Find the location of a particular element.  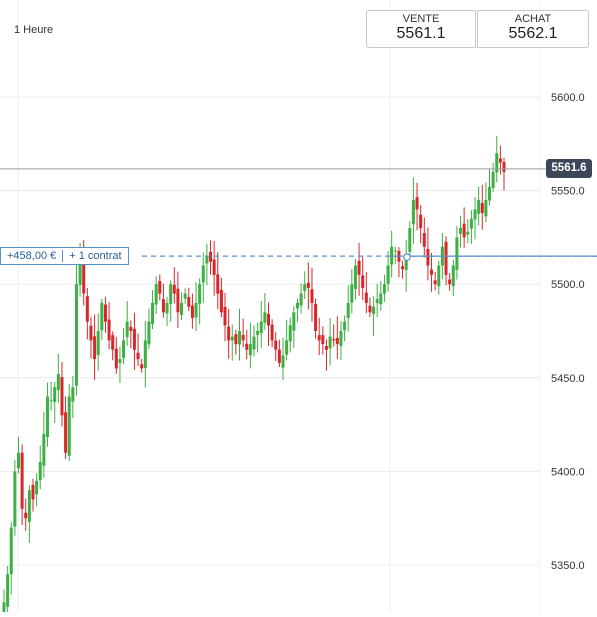

badge-divider is located at coordinates (63, 256).